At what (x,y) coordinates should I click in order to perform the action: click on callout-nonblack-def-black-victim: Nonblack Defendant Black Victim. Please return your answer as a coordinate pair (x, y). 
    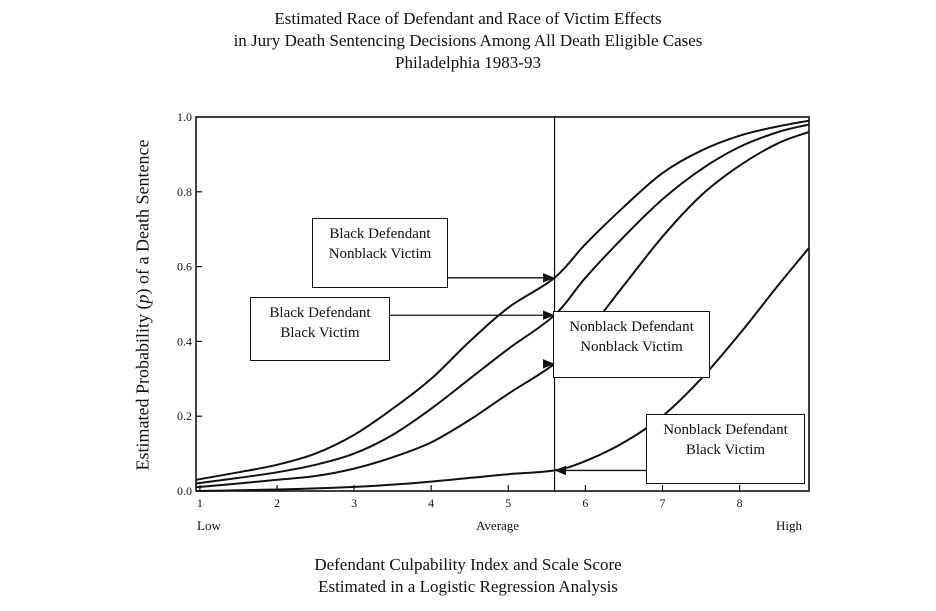
    Looking at the image, I should click on (725, 449).